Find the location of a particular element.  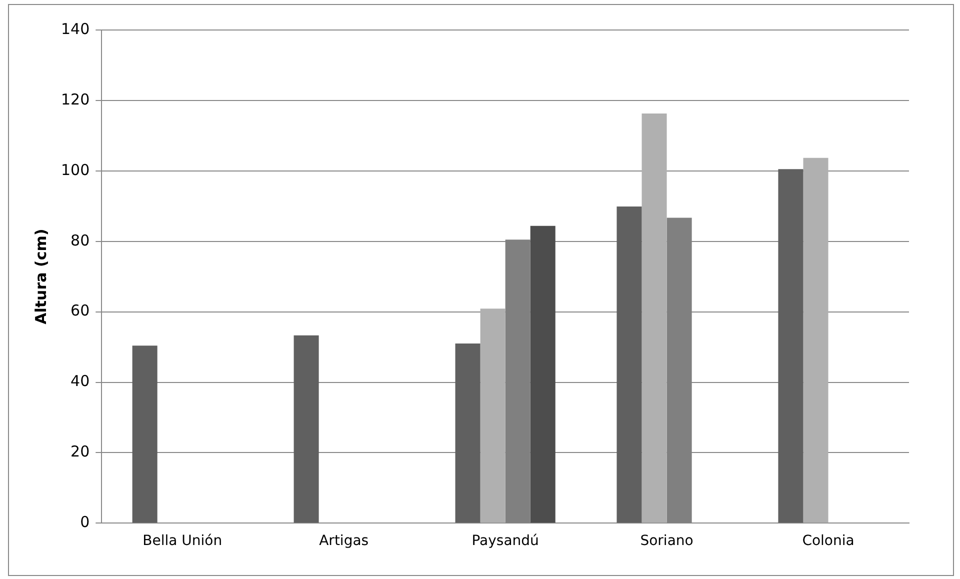

x-tick-label: Artigas is located at coordinates (344, 541).